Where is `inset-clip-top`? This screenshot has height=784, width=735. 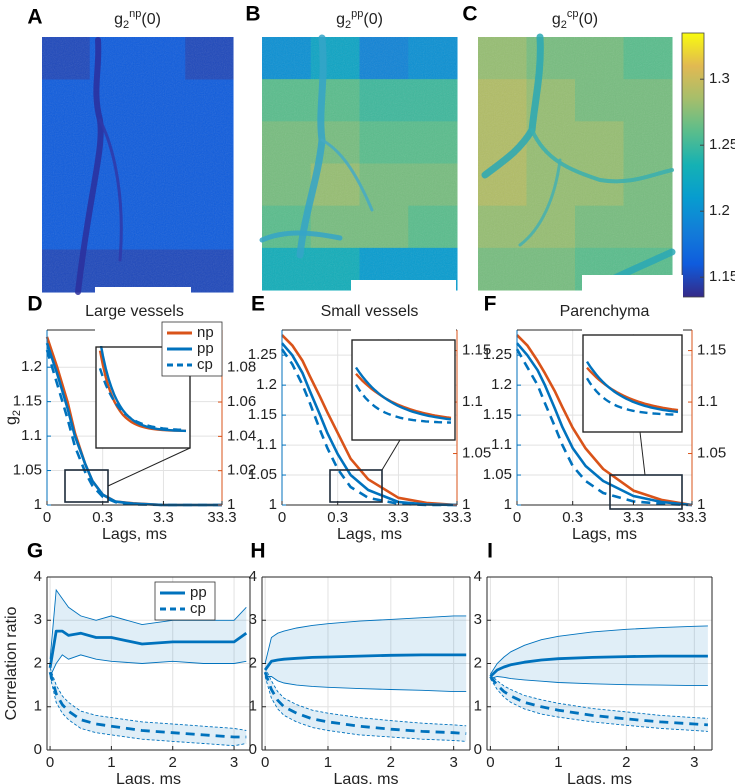 inset-clip-top is located at coordinates (632, 304).